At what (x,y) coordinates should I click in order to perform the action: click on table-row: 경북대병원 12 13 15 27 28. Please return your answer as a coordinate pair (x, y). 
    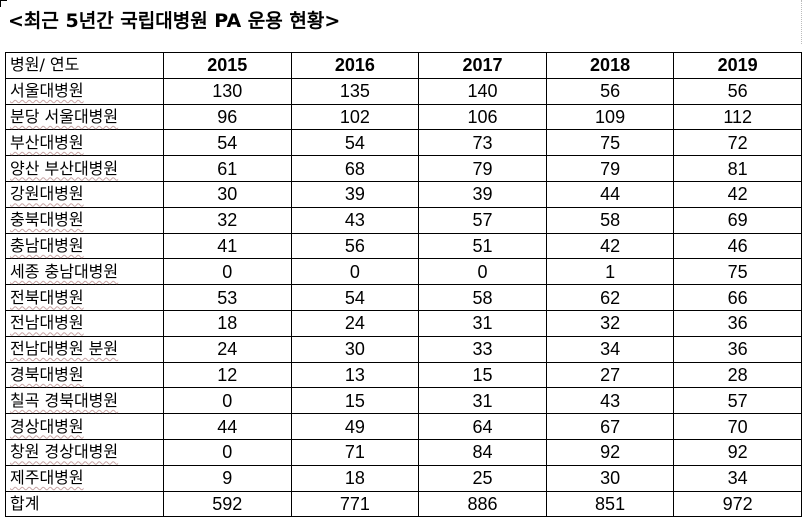
    Looking at the image, I should click on (403, 375).